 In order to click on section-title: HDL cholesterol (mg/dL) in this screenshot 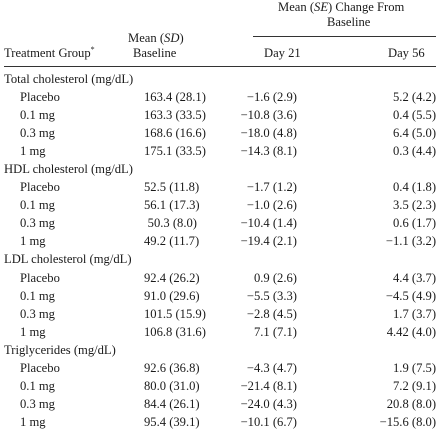, I will do `click(68, 169)`.